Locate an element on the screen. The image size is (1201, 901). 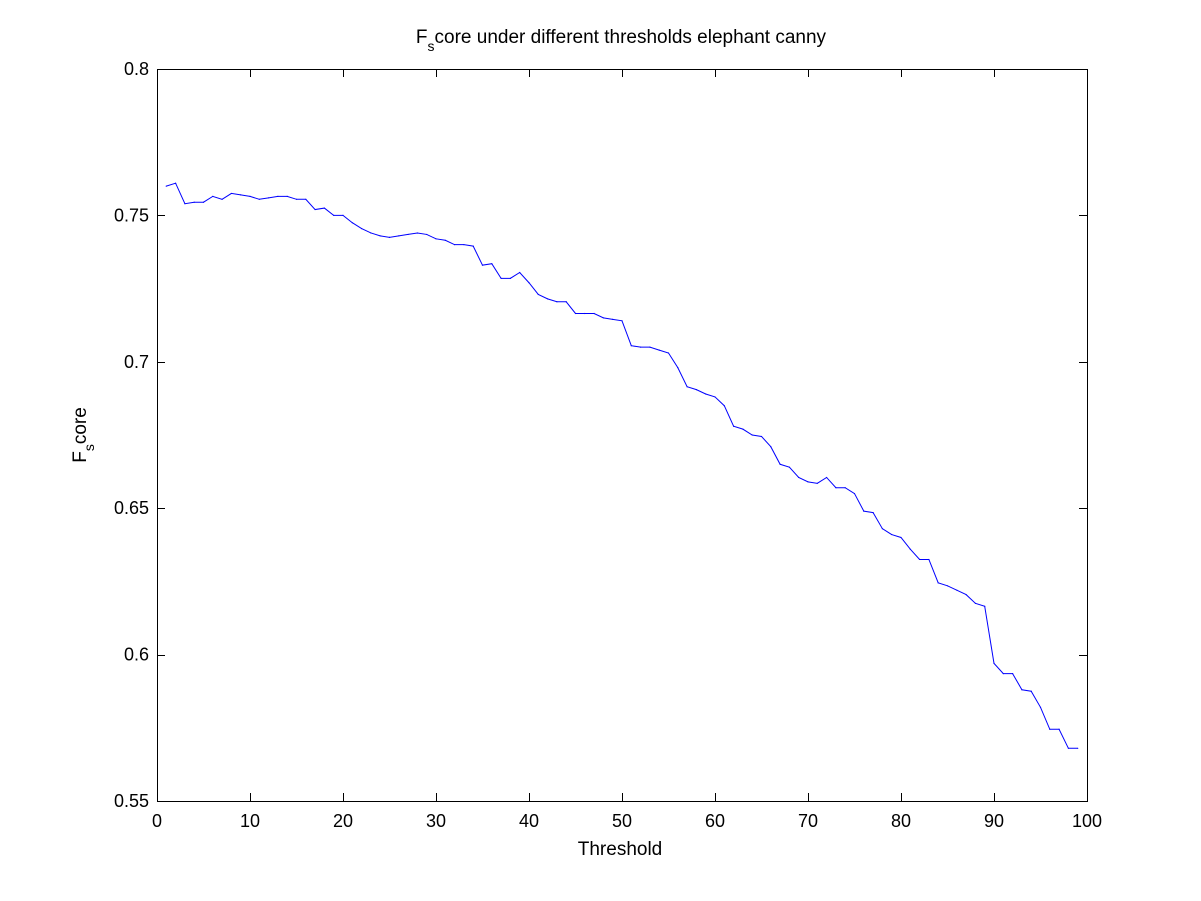
chart-title-base: F is located at coordinates (422, 37).